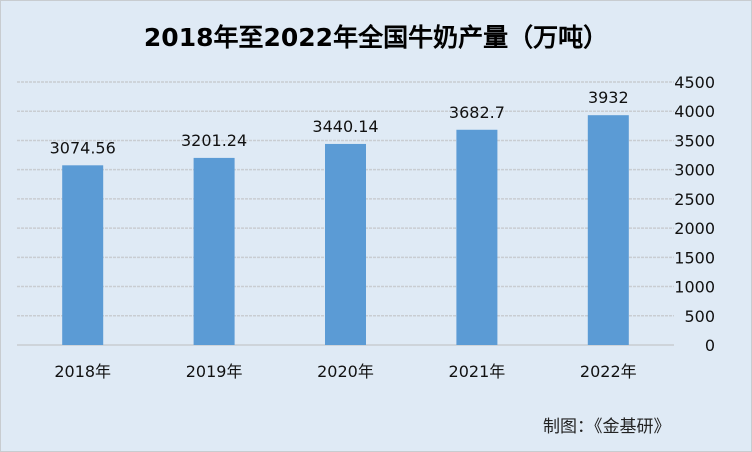 This screenshot has height=452, width=752. I want to click on y-tick-label: 0, so click(710, 345).